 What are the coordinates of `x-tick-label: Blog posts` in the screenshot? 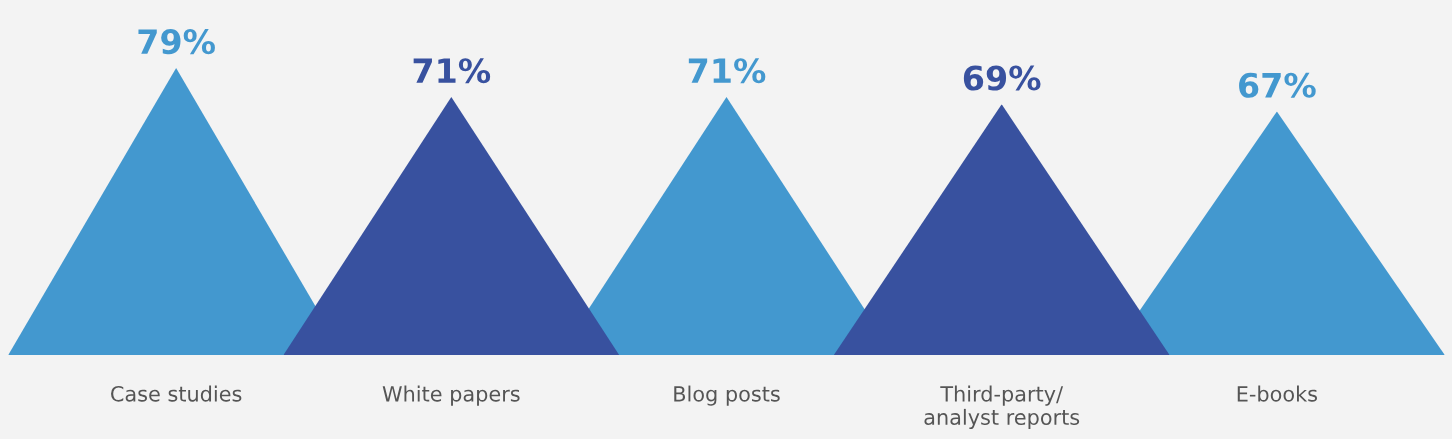 It's located at (727, 395).